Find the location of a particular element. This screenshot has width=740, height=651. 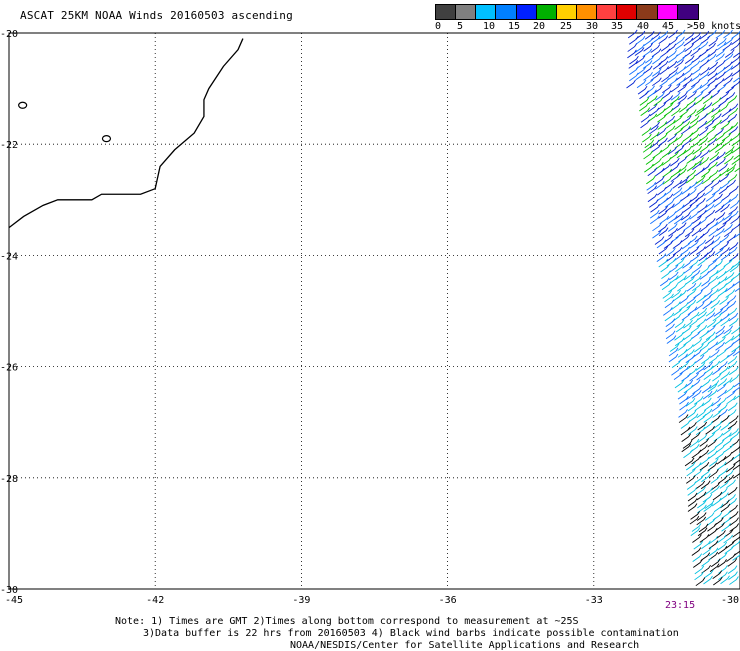

time-label: 23:15 is located at coordinates (680, 605).